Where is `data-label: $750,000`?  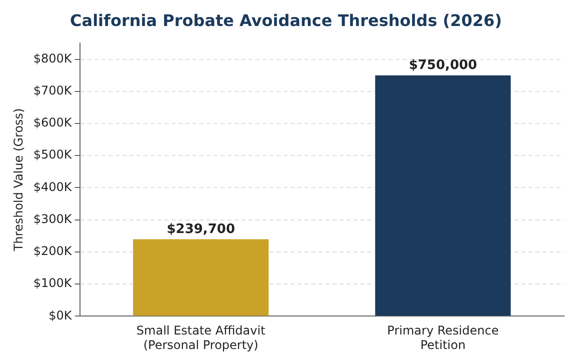
data-label: $750,000 is located at coordinates (443, 66).